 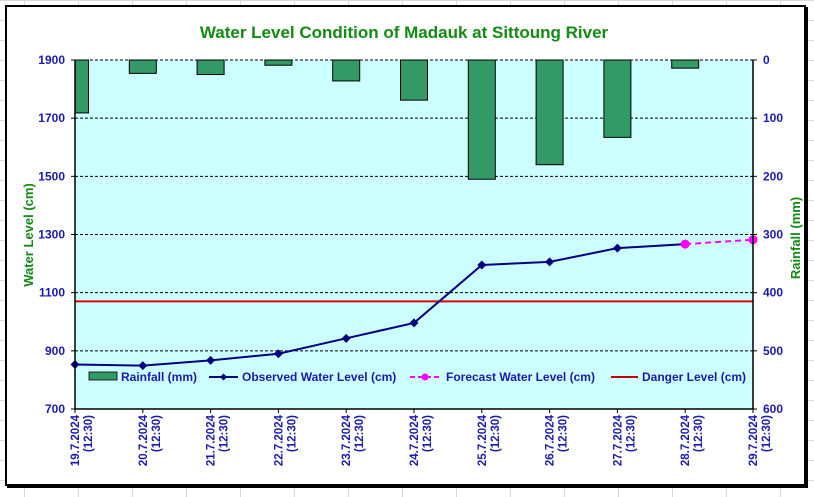 What do you see at coordinates (279, 440) in the screenshot?
I see `x-tick-label: 22.7.2024` at bounding box center [279, 440].